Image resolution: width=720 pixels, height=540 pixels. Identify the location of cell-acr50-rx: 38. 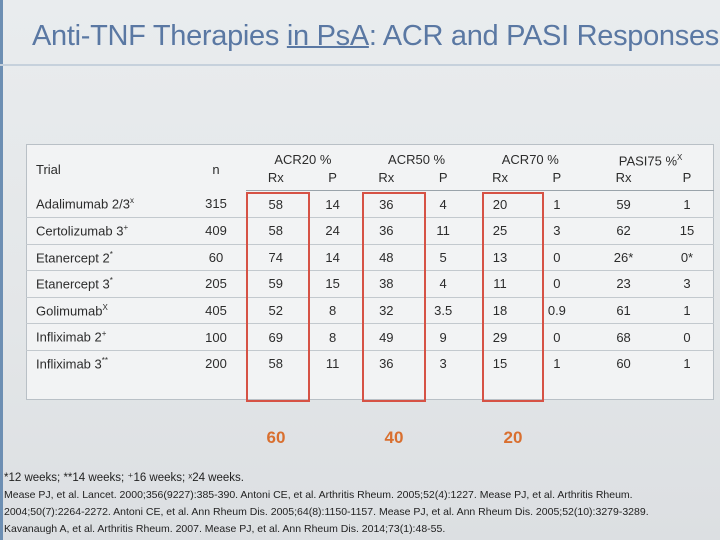
(386, 284).